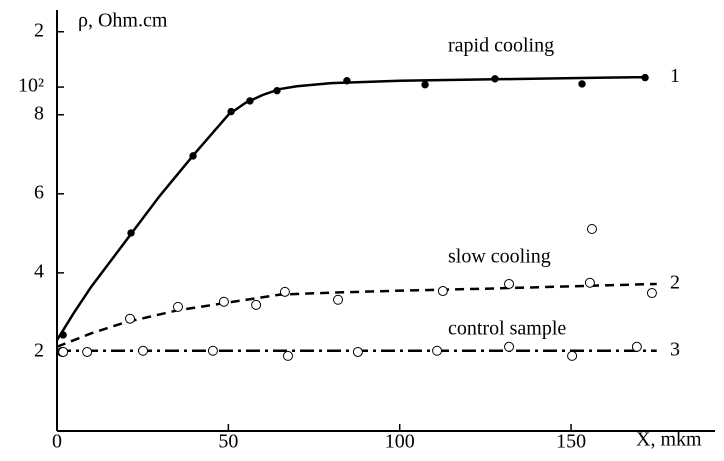  I want to click on y-tick-label: 4, so click(39, 271).